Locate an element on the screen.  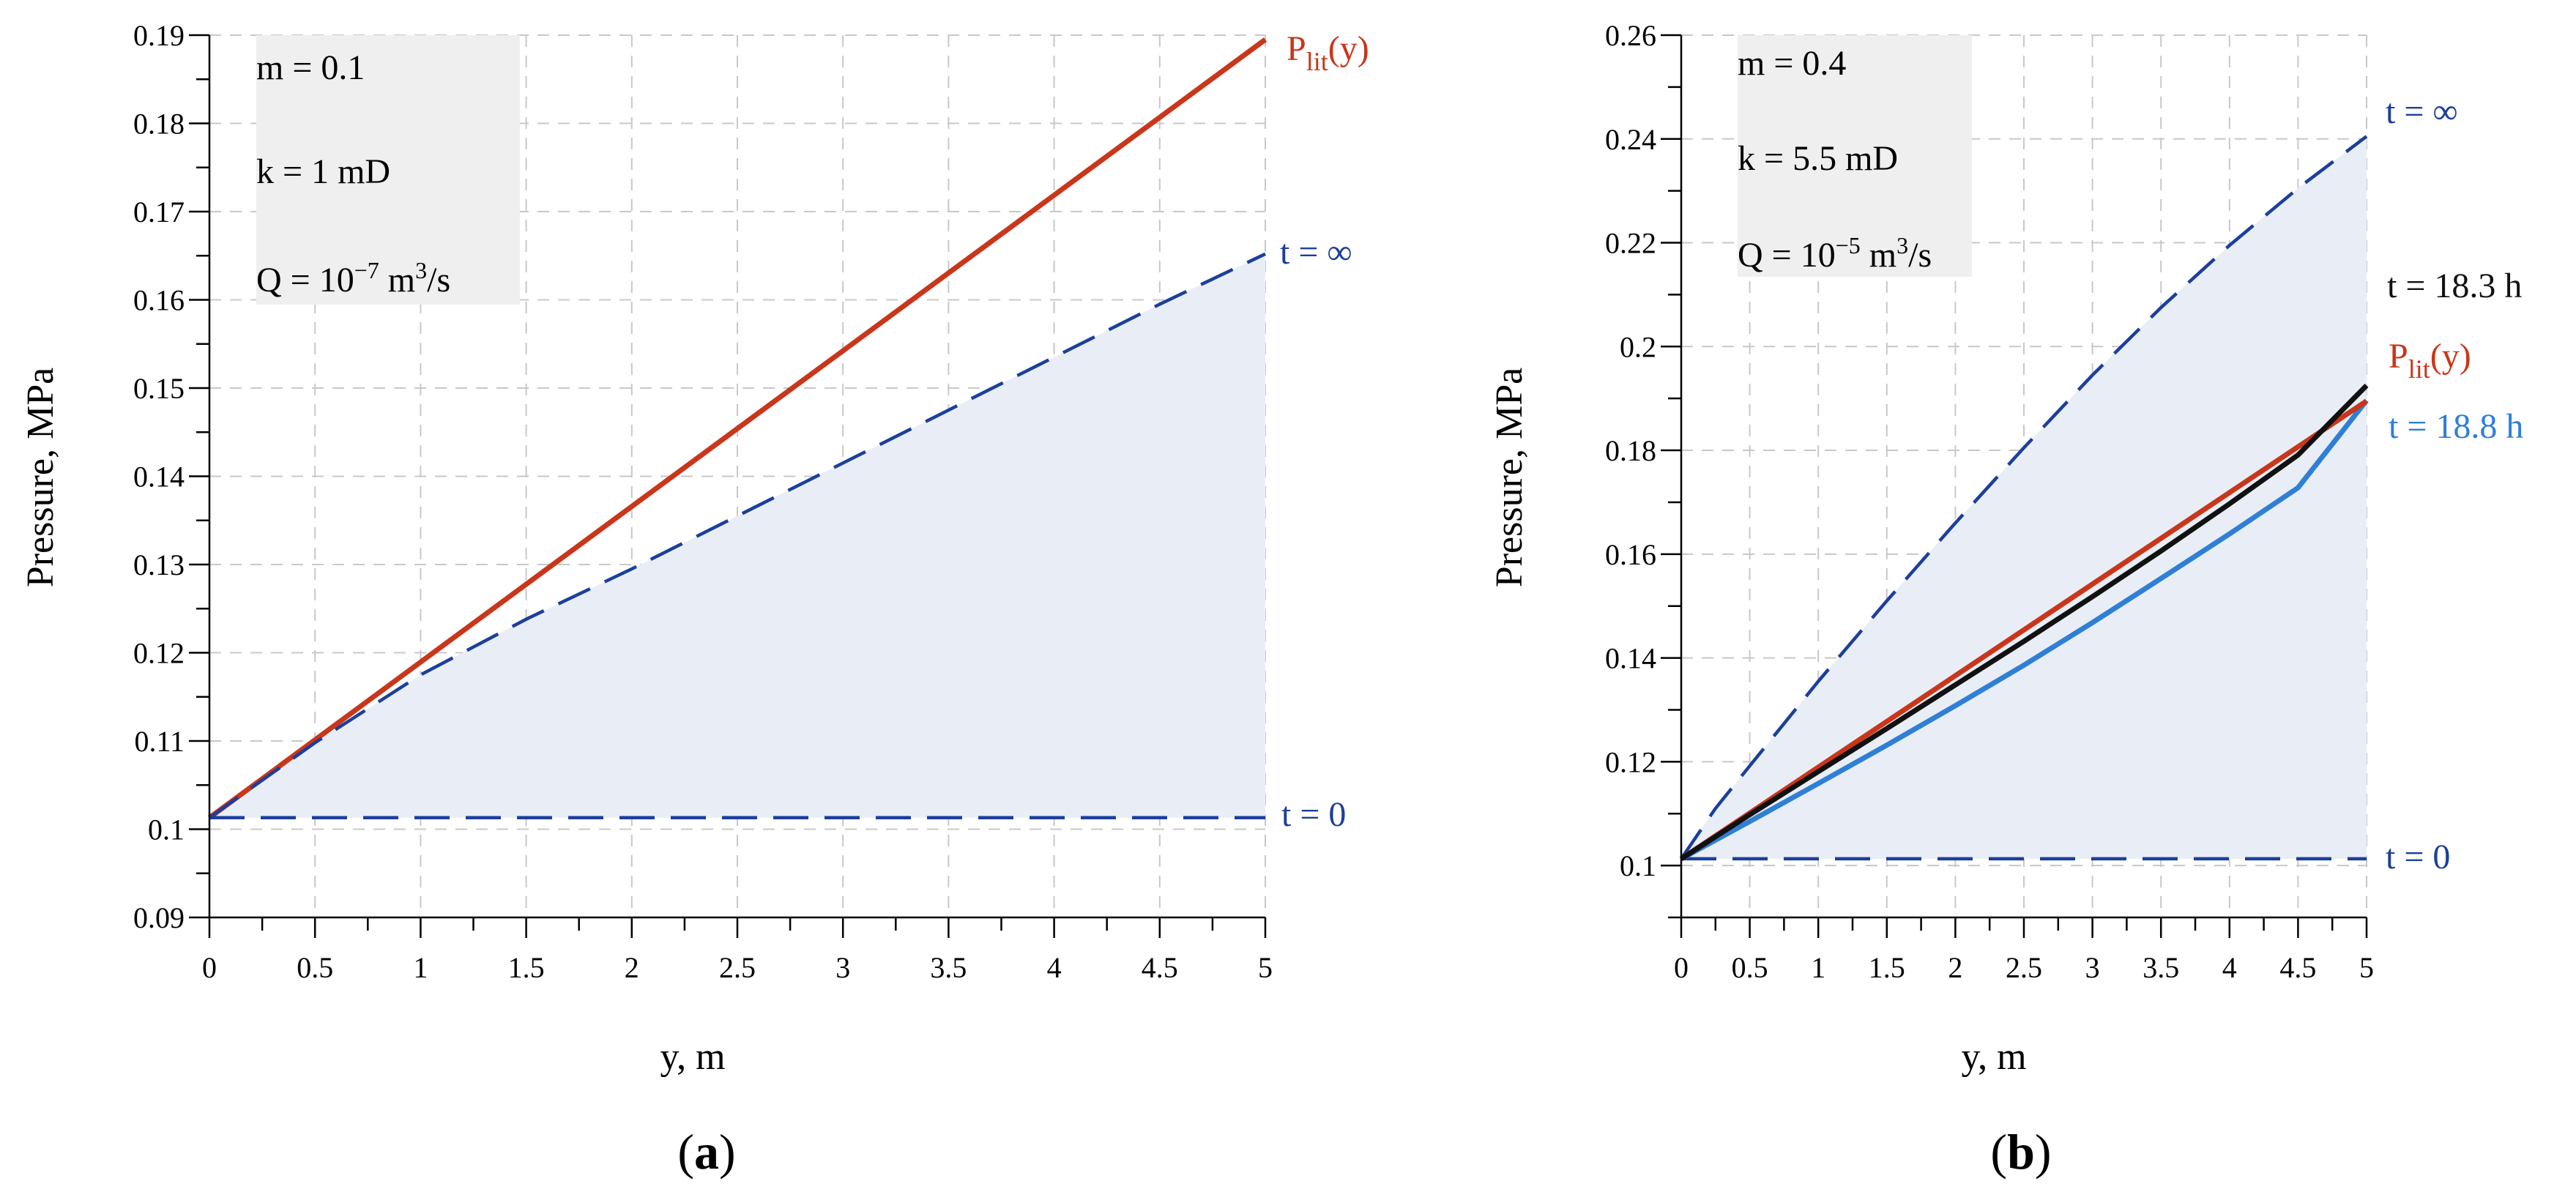
chart-b-y-tick-label: 0.1 is located at coordinates (1638, 865).